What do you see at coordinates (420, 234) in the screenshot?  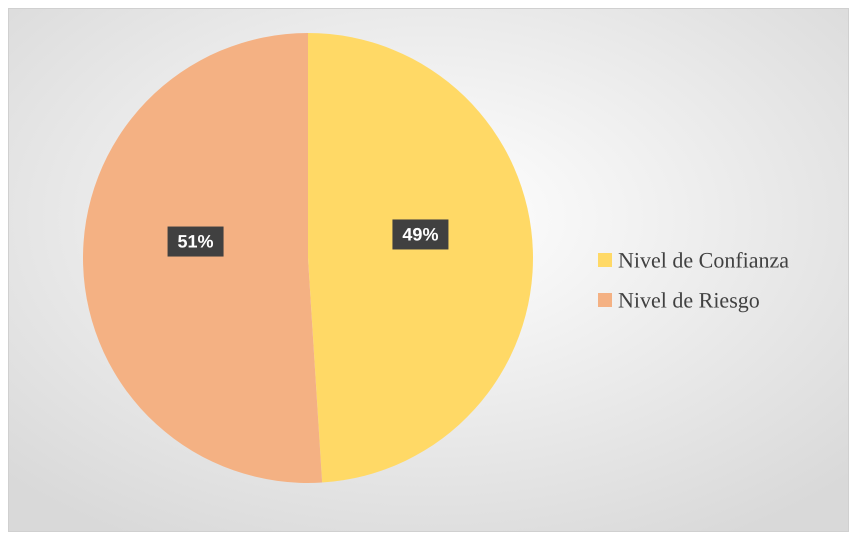 I see `data-label: 49%` at bounding box center [420, 234].